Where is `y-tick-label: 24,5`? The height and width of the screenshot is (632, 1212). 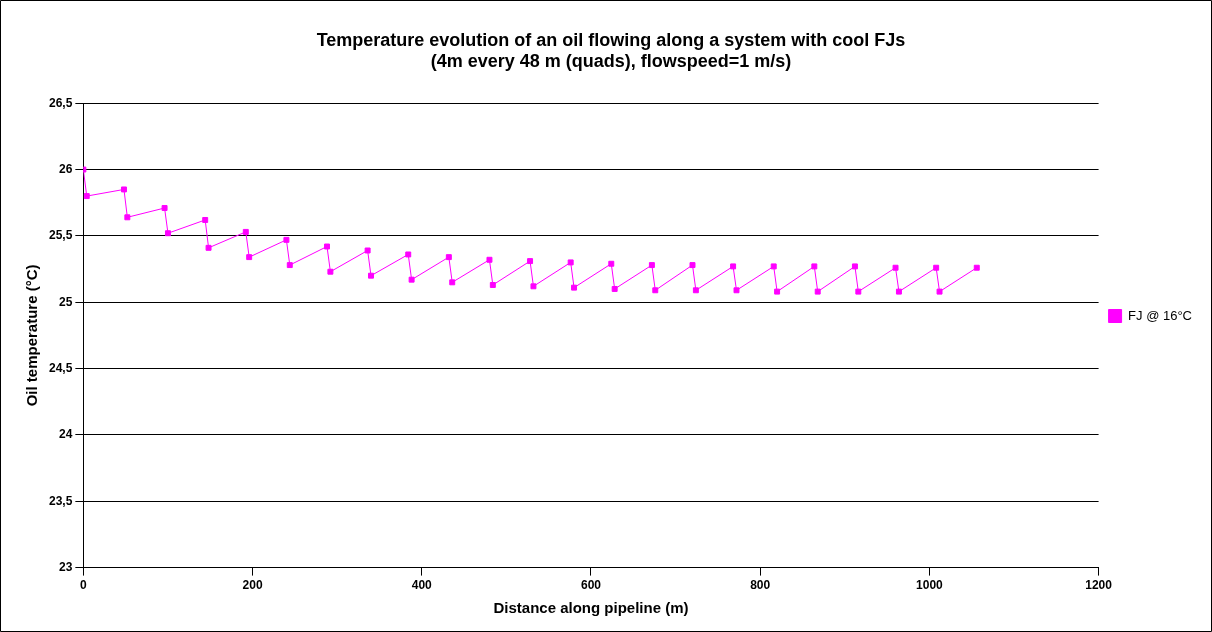
y-tick-label: 24,5 is located at coordinates (61, 367).